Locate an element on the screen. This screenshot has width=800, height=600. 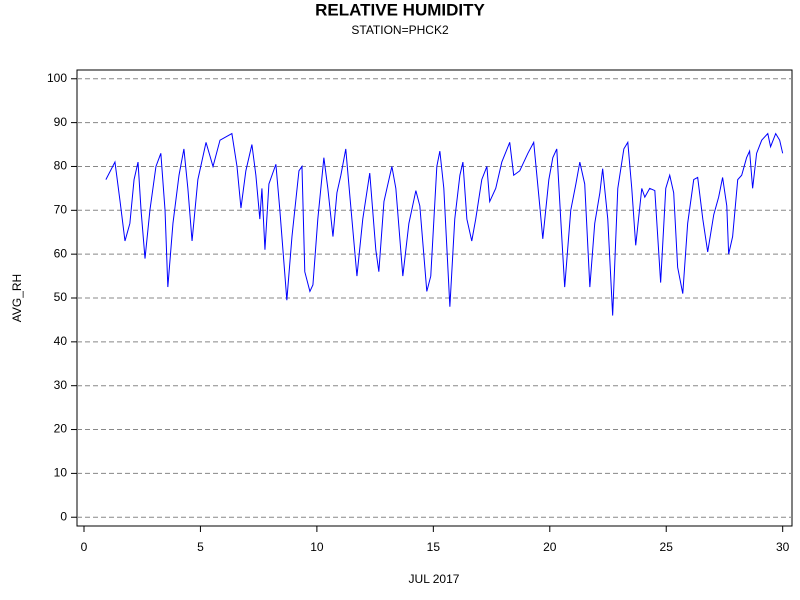
x-tick-label: 10 is located at coordinates (317, 547).